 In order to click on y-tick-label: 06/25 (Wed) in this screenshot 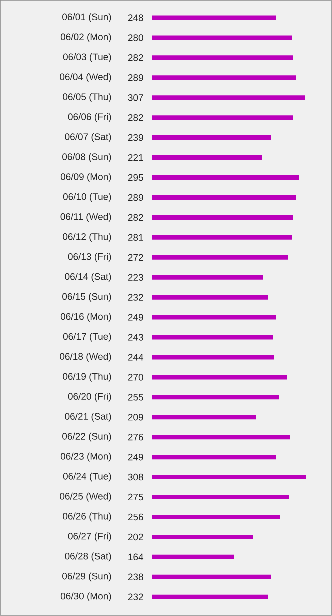, I will do `click(86, 497)`.